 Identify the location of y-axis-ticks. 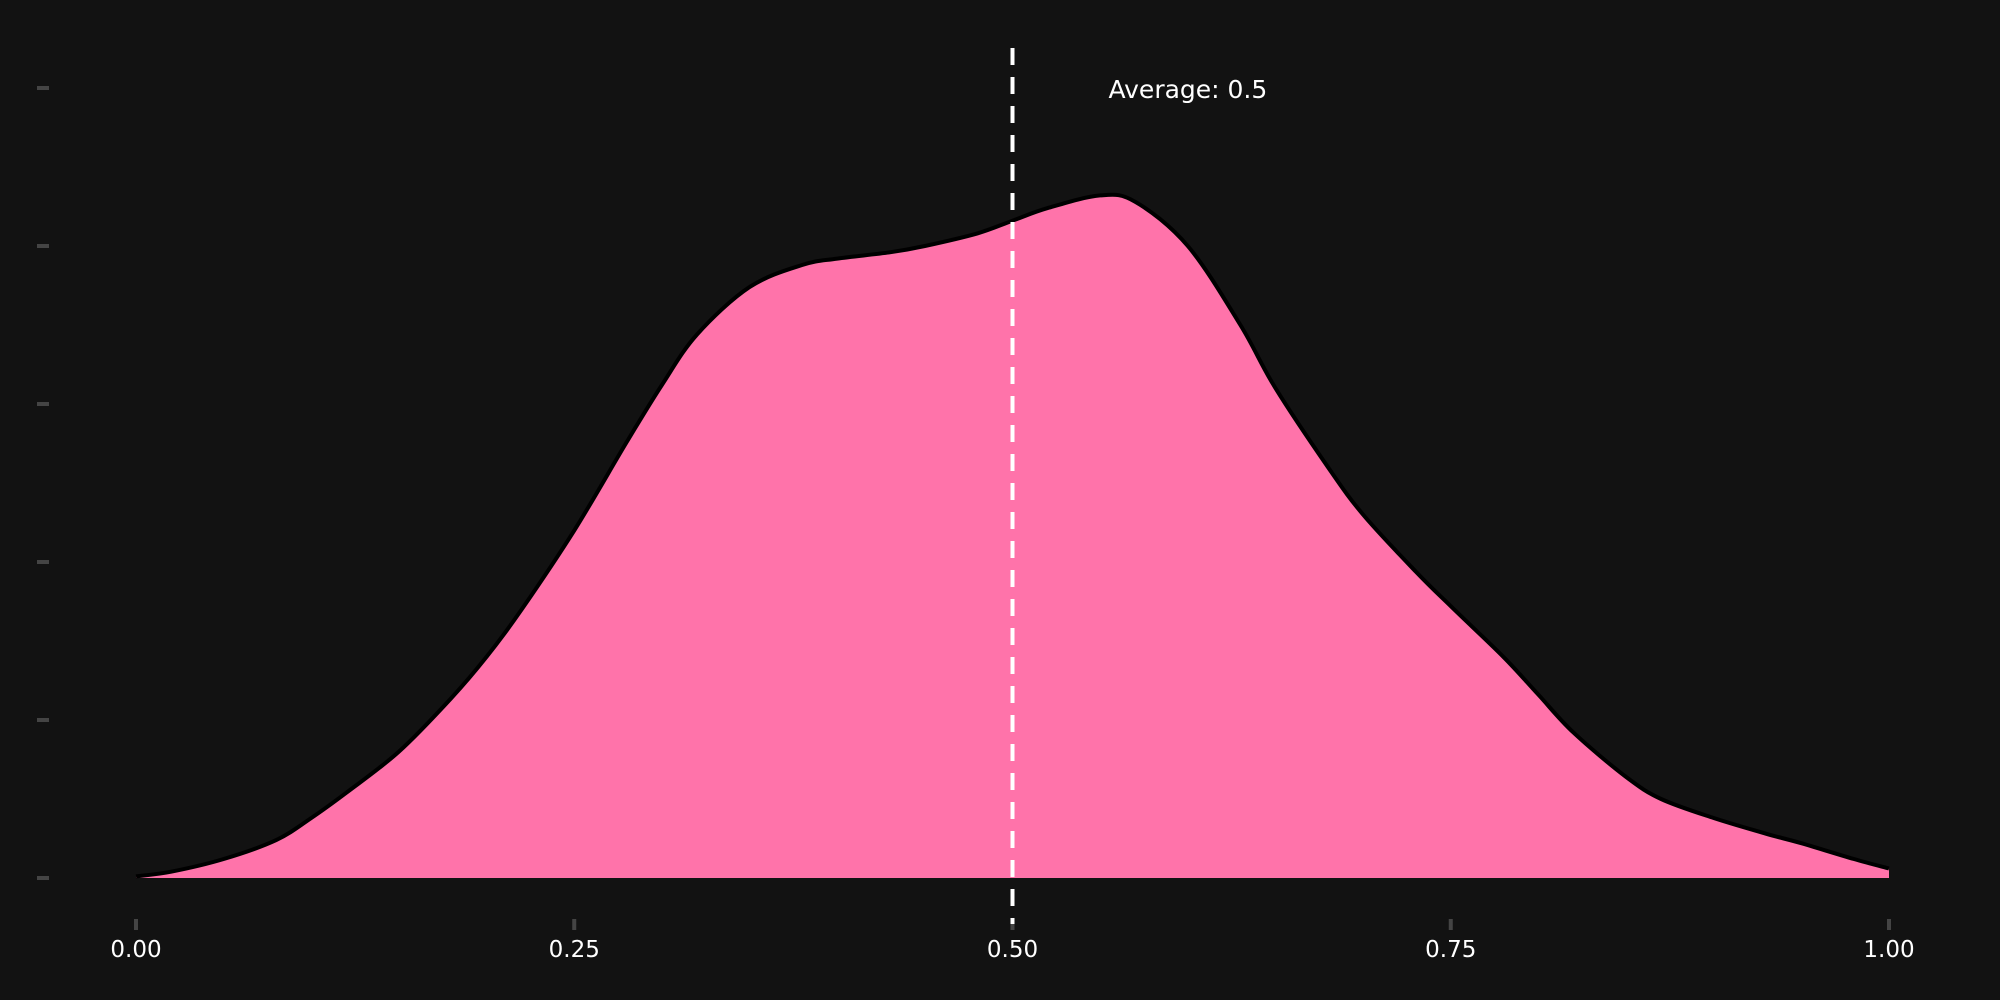
(43, 483).